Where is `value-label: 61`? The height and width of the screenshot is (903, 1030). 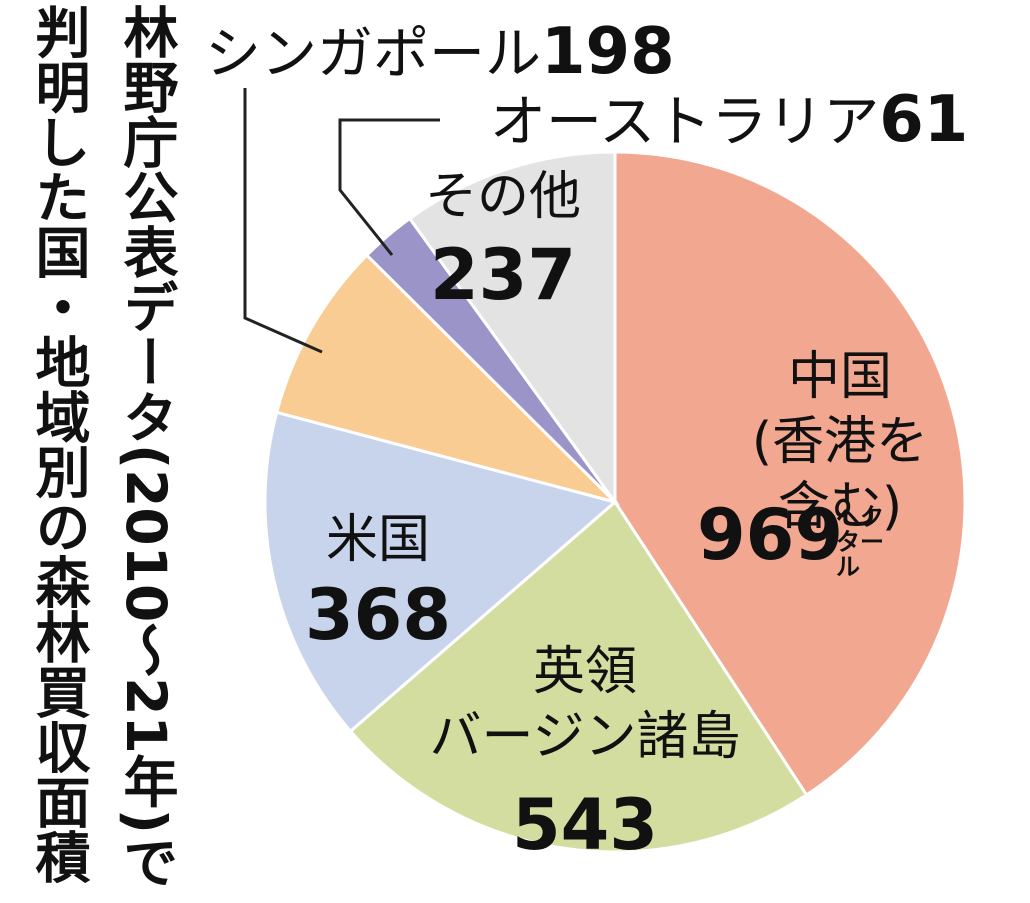 value-label: 61 is located at coordinates (924, 120).